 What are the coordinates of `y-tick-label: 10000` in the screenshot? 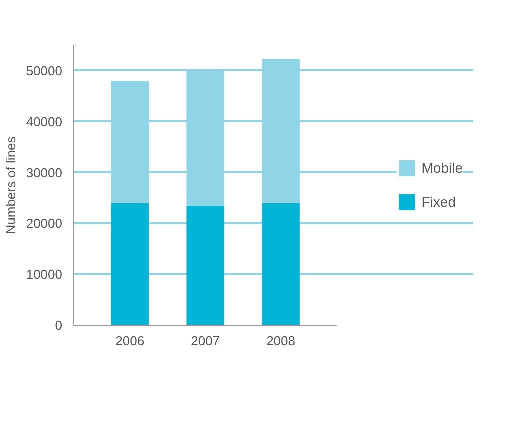 It's located at (44, 274).